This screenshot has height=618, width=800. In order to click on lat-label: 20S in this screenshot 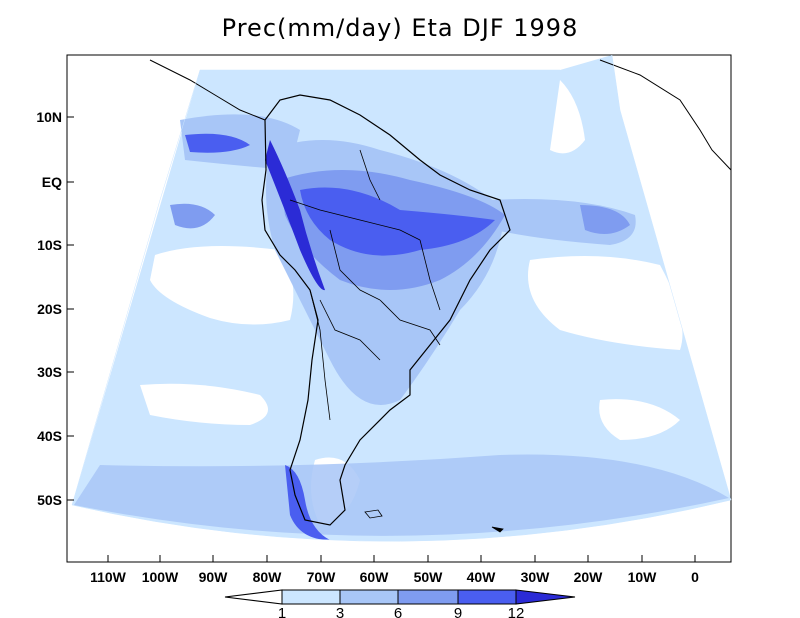, I will do `click(49, 309)`.